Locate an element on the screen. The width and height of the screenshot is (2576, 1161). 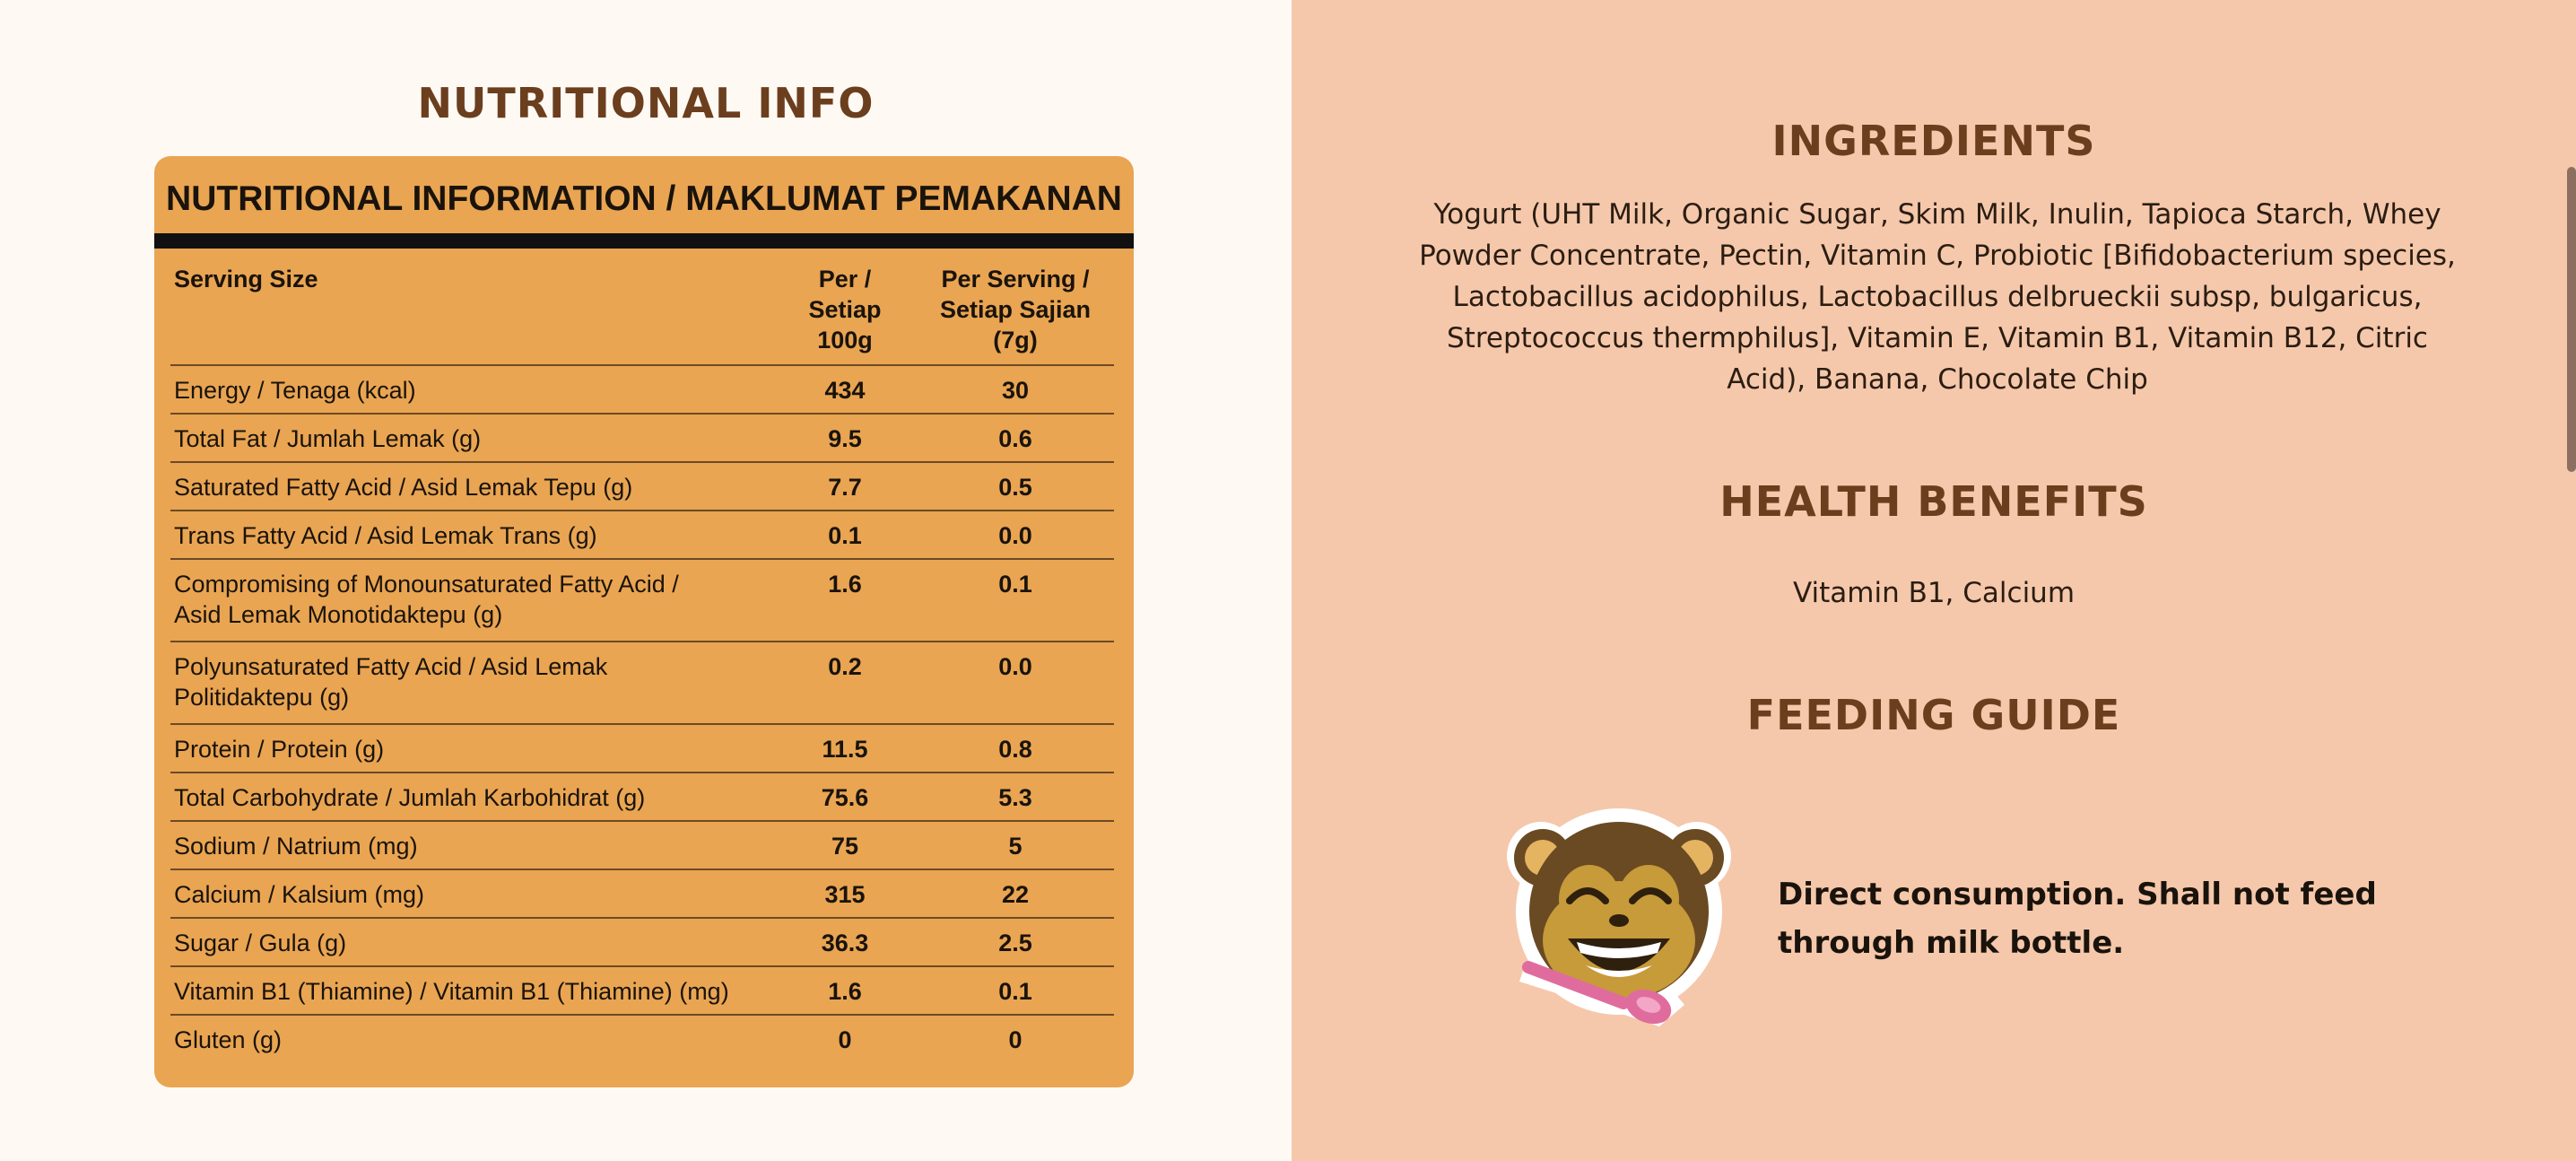
nutrition-row: Sugar / Gula (g) 36.3 2.5 is located at coordinates (642, 942).